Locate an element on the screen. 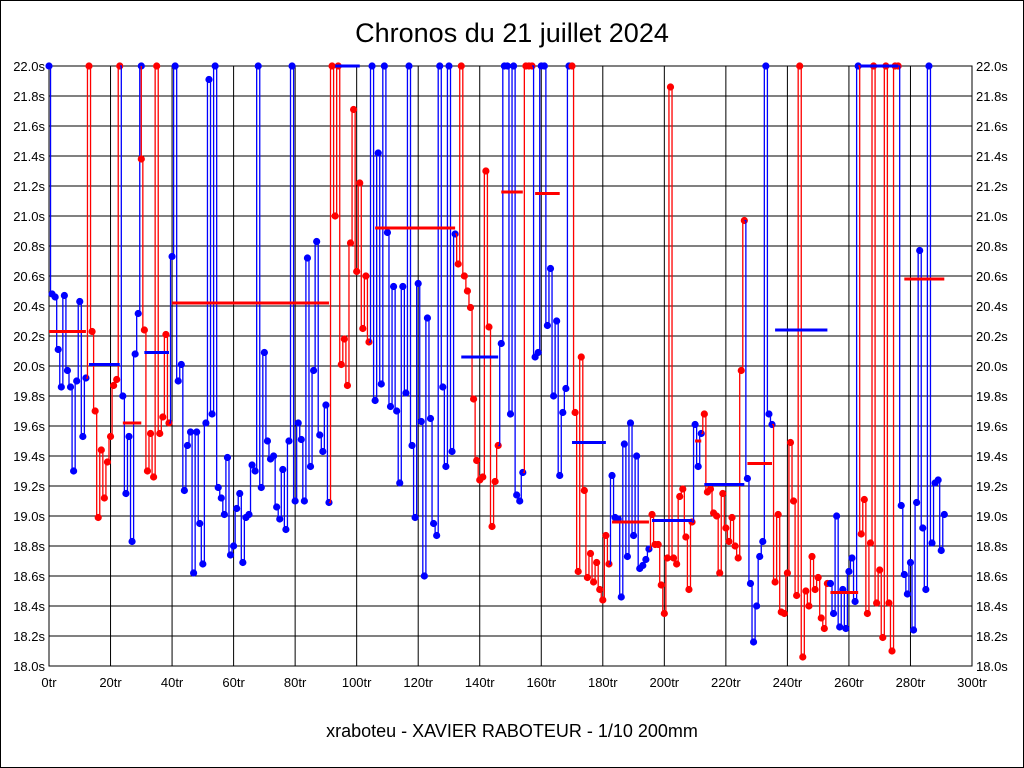  y-tick-label-left: 20.0s is located at coordinates (29, 366).